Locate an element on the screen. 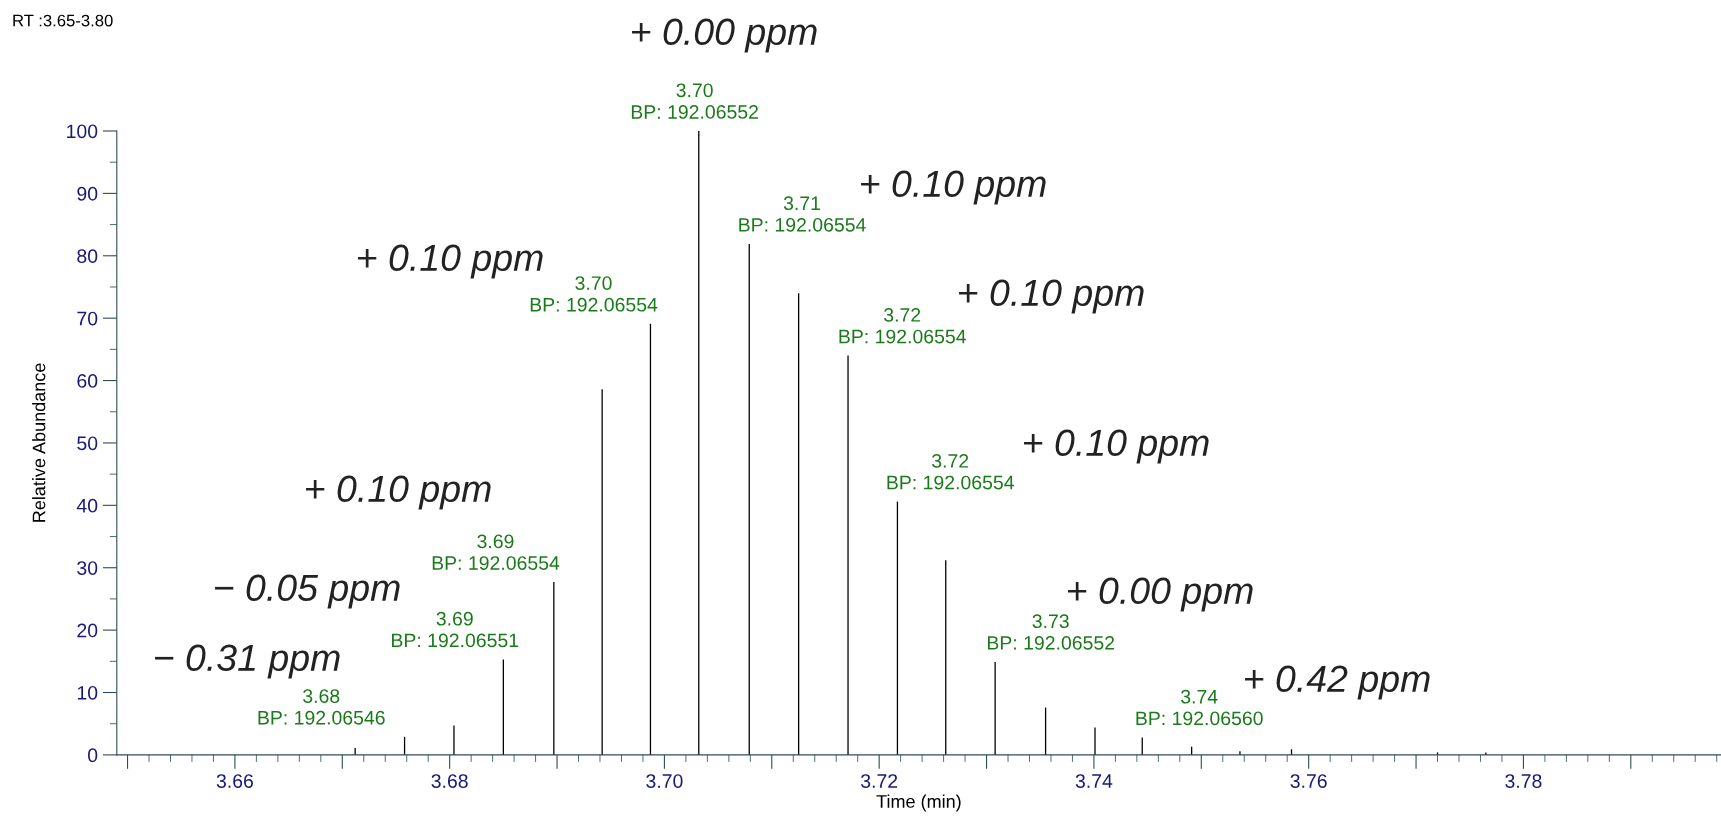 Image resolution: width=1721 pixels, height=826 pixels. x-tick-label: 3.66 is located at coordinates (234, 781).